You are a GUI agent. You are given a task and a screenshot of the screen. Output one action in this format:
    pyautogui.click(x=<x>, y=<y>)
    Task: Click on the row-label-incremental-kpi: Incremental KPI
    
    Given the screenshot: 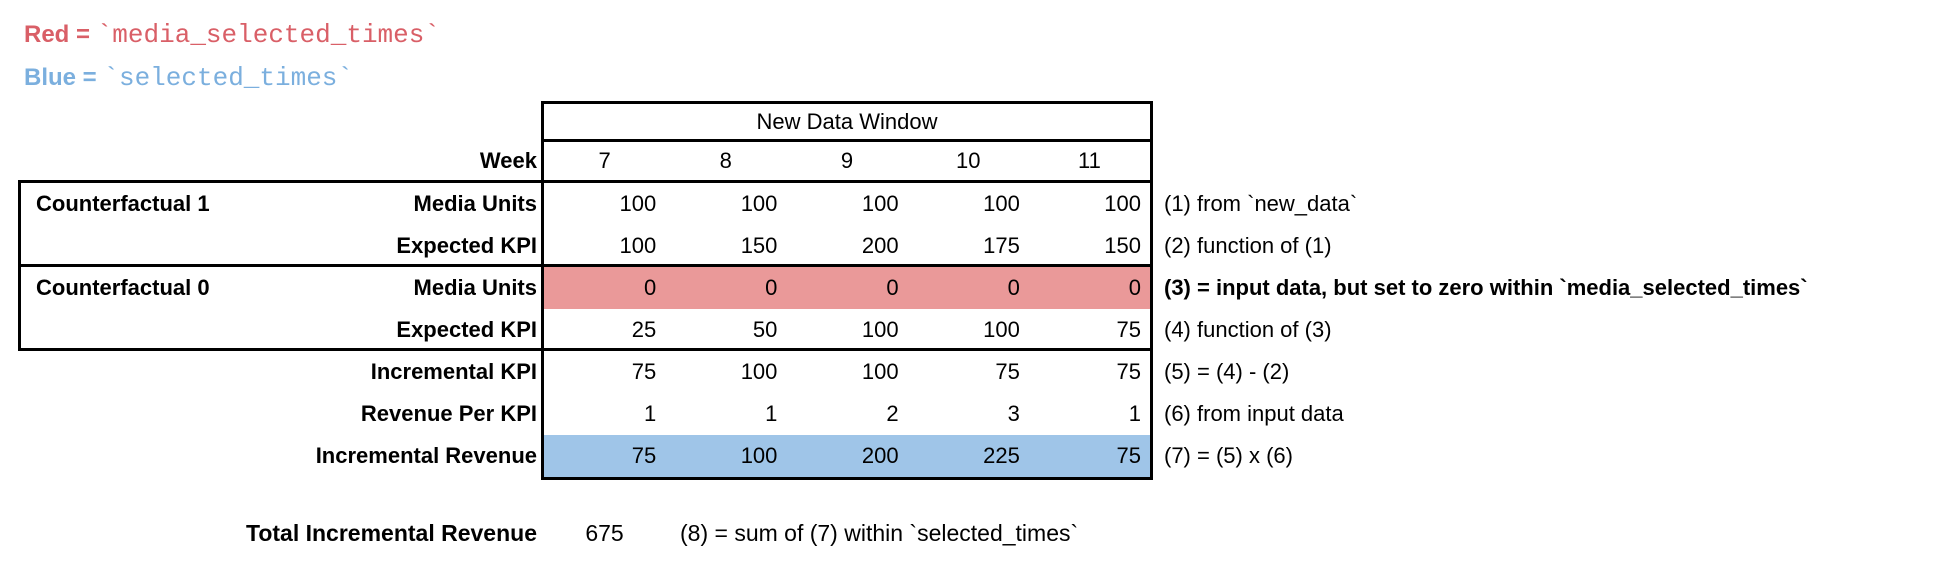 What is the action you would take?
    pyautogui.click(x=453, y=371)
    